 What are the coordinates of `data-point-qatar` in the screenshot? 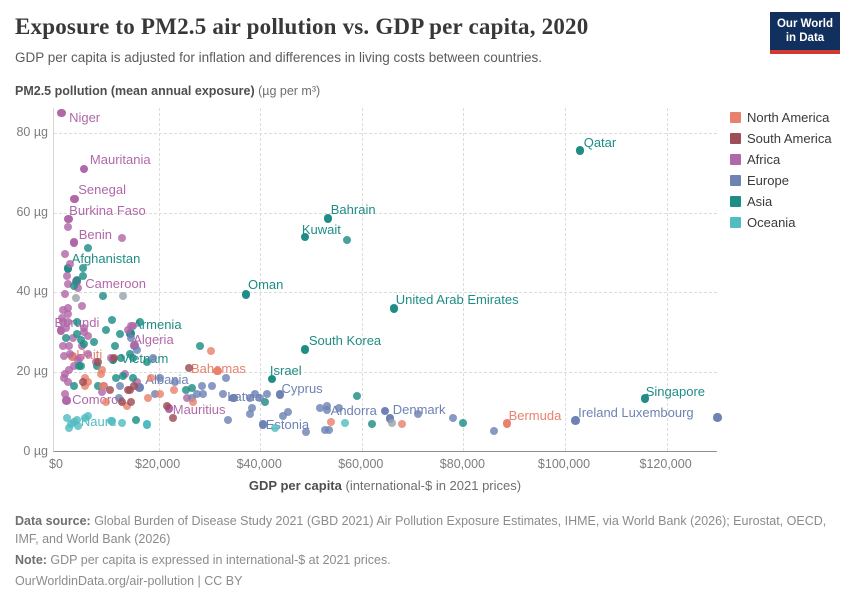 It's located at (580, 150).